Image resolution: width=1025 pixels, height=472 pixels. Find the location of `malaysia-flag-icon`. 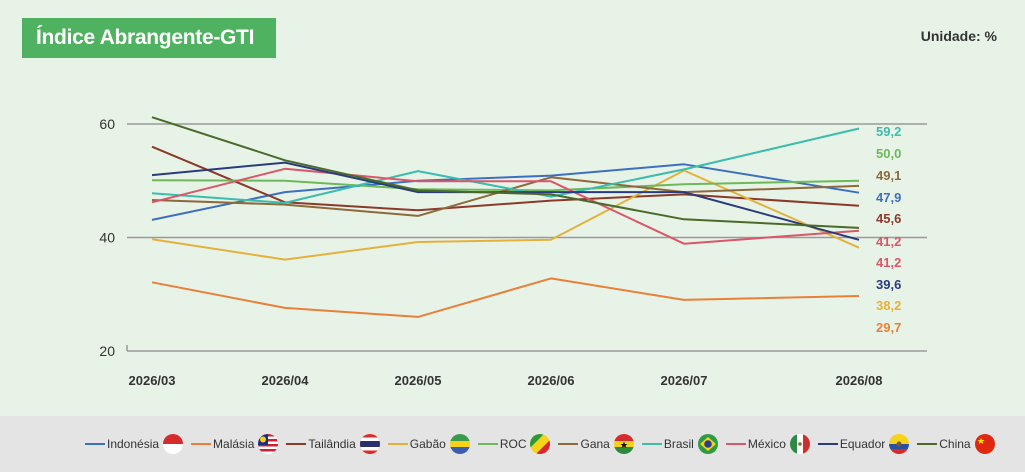

malaysia-flag-icon is located at coordinates (268, 444).